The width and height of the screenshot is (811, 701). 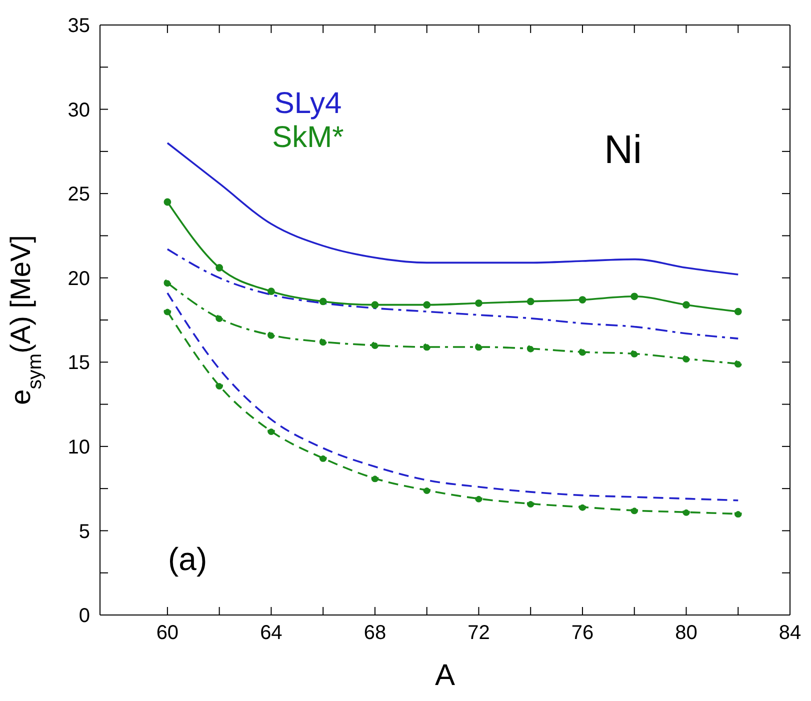 What do you see at coordinates (79, 110) in the screenshot?
I see `y-tick-label: 30` at bounding box center [79, 110].